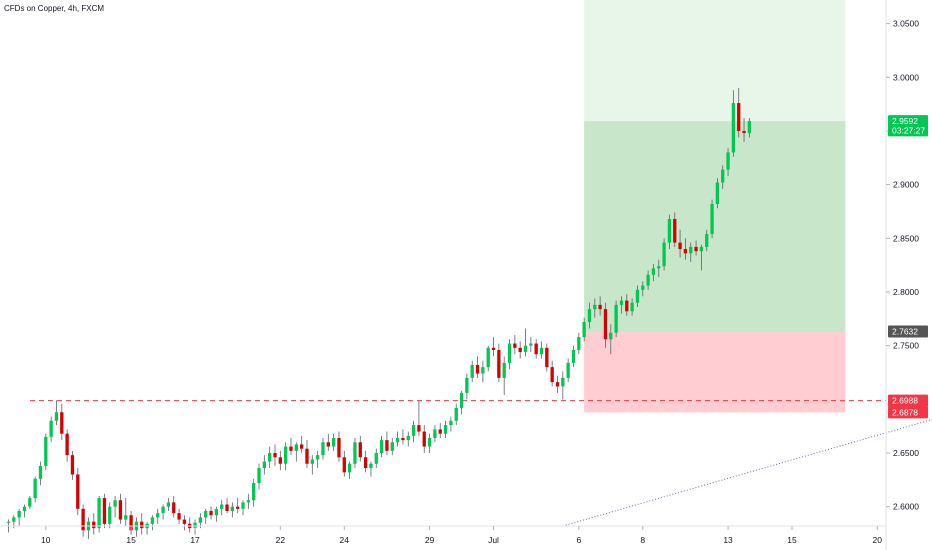 The width and height of the screenshot is (932, 550). Describe the element at coordinates (906, 238) in the screenshot. I see `price-tick-label: 2.8500` at that location.